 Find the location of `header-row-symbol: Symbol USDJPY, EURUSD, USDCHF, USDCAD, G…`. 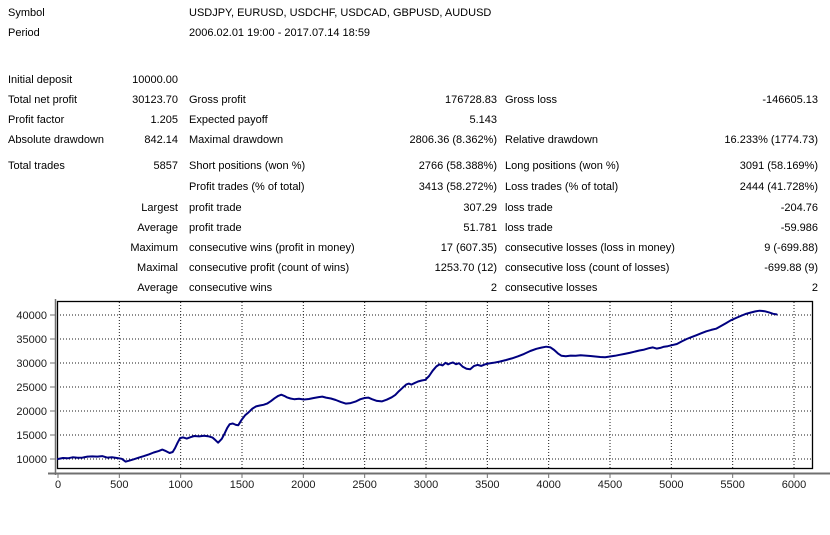

header-row-symbol: Symbol USDJPY, EURUSD, USDCHF, USDCAD, G… is located at coordinates (415, 13).